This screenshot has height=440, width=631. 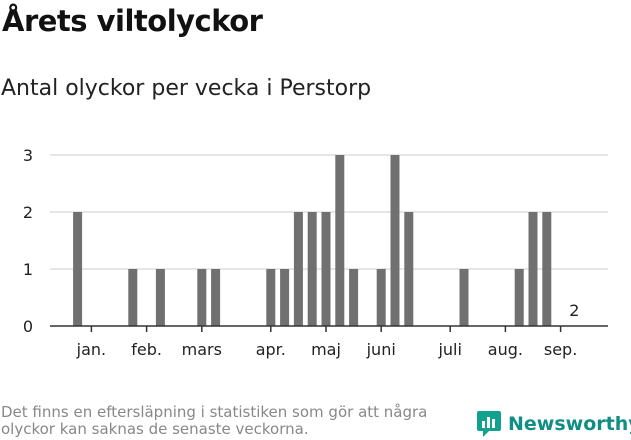 I want to click on x-tick-label: apr., so click(x=271, y=349).